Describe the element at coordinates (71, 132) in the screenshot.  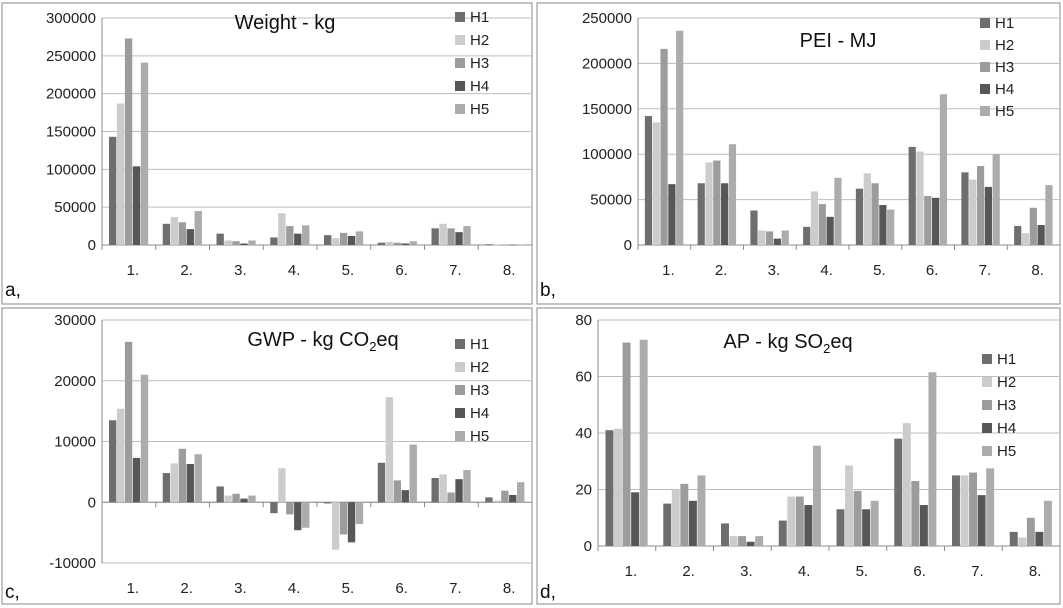
I see `y-tick-label: 150000` at that location.